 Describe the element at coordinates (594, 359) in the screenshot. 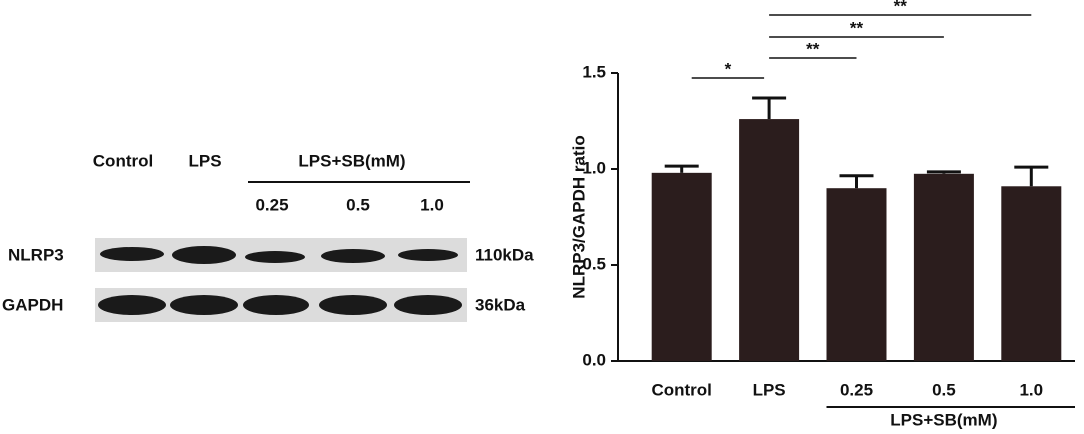

I see `y-tick-label: 0.0` at that location.